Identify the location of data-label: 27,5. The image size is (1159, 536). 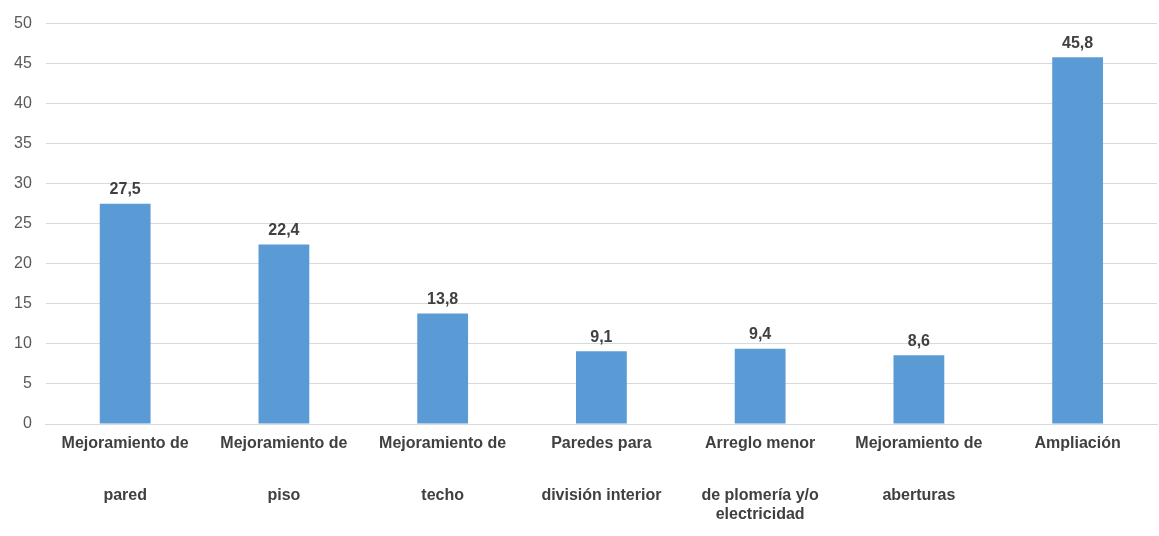
(125, 189).